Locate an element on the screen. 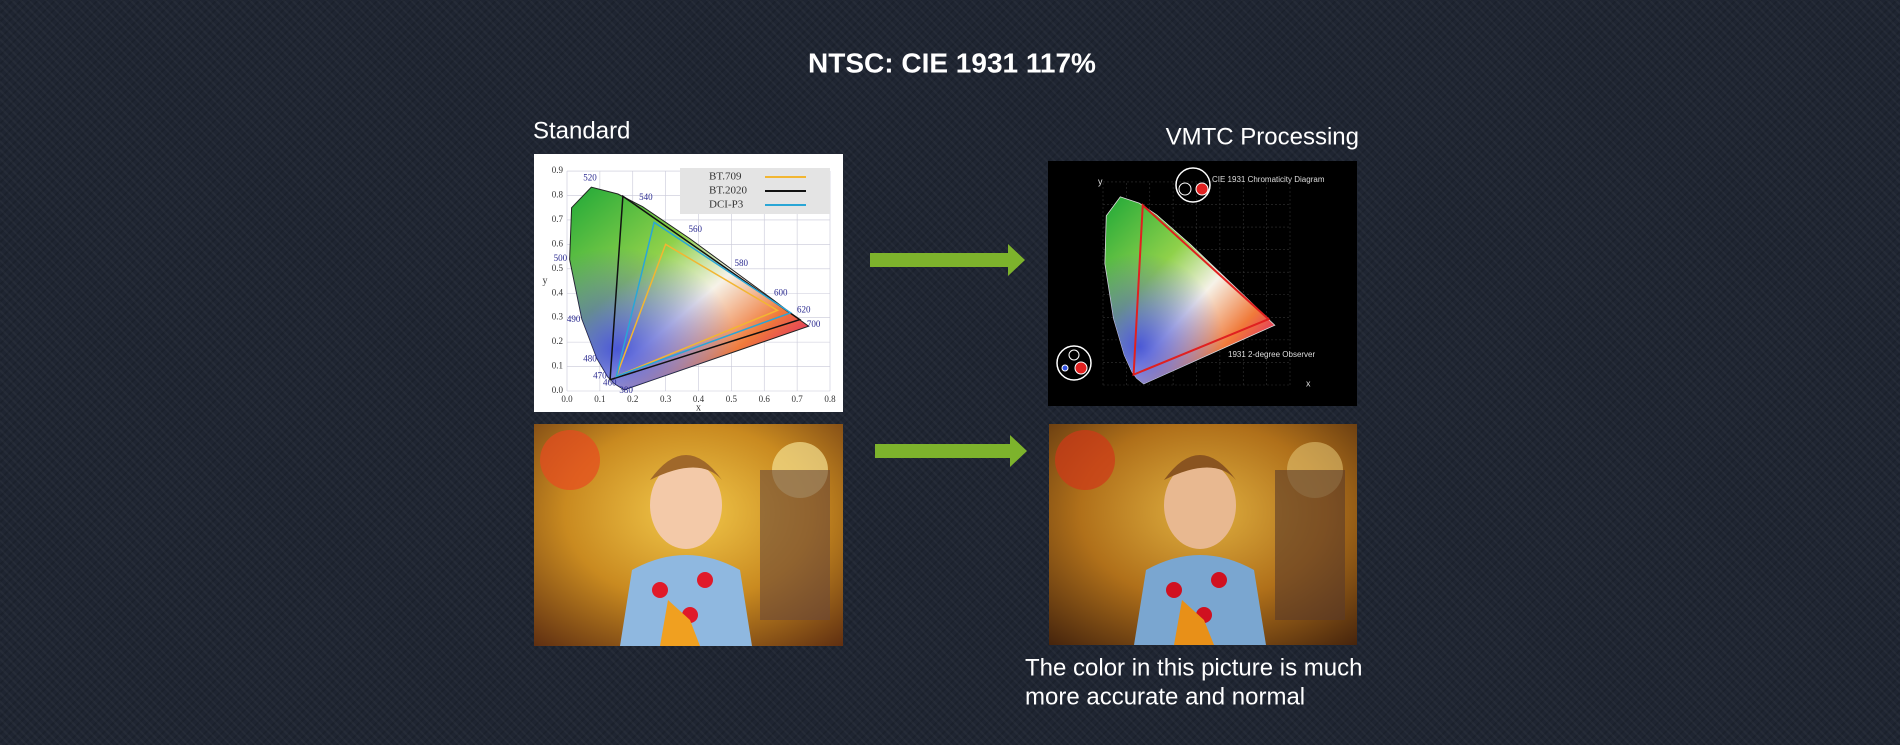 The width and height of the screenshot is (1900, 745). x-tick-label: 0.6 is located at coordinates (765, 399).